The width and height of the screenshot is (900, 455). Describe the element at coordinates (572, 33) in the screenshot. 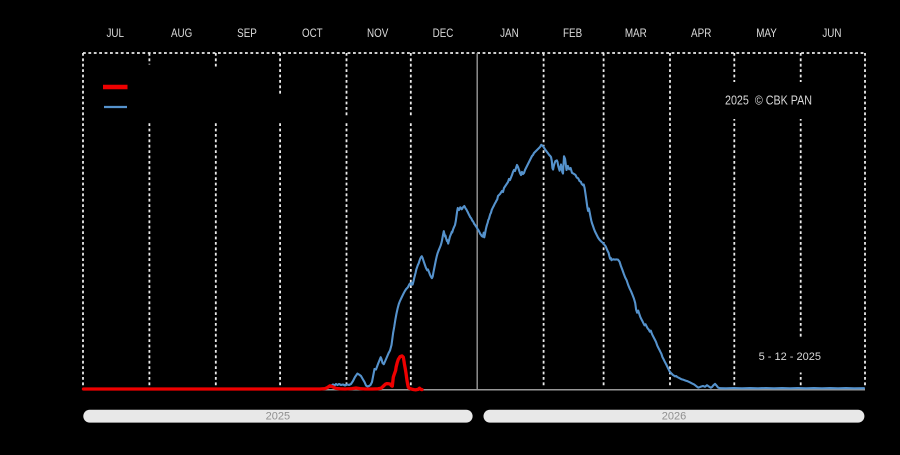

I see `svg-text: FEB` at that location.